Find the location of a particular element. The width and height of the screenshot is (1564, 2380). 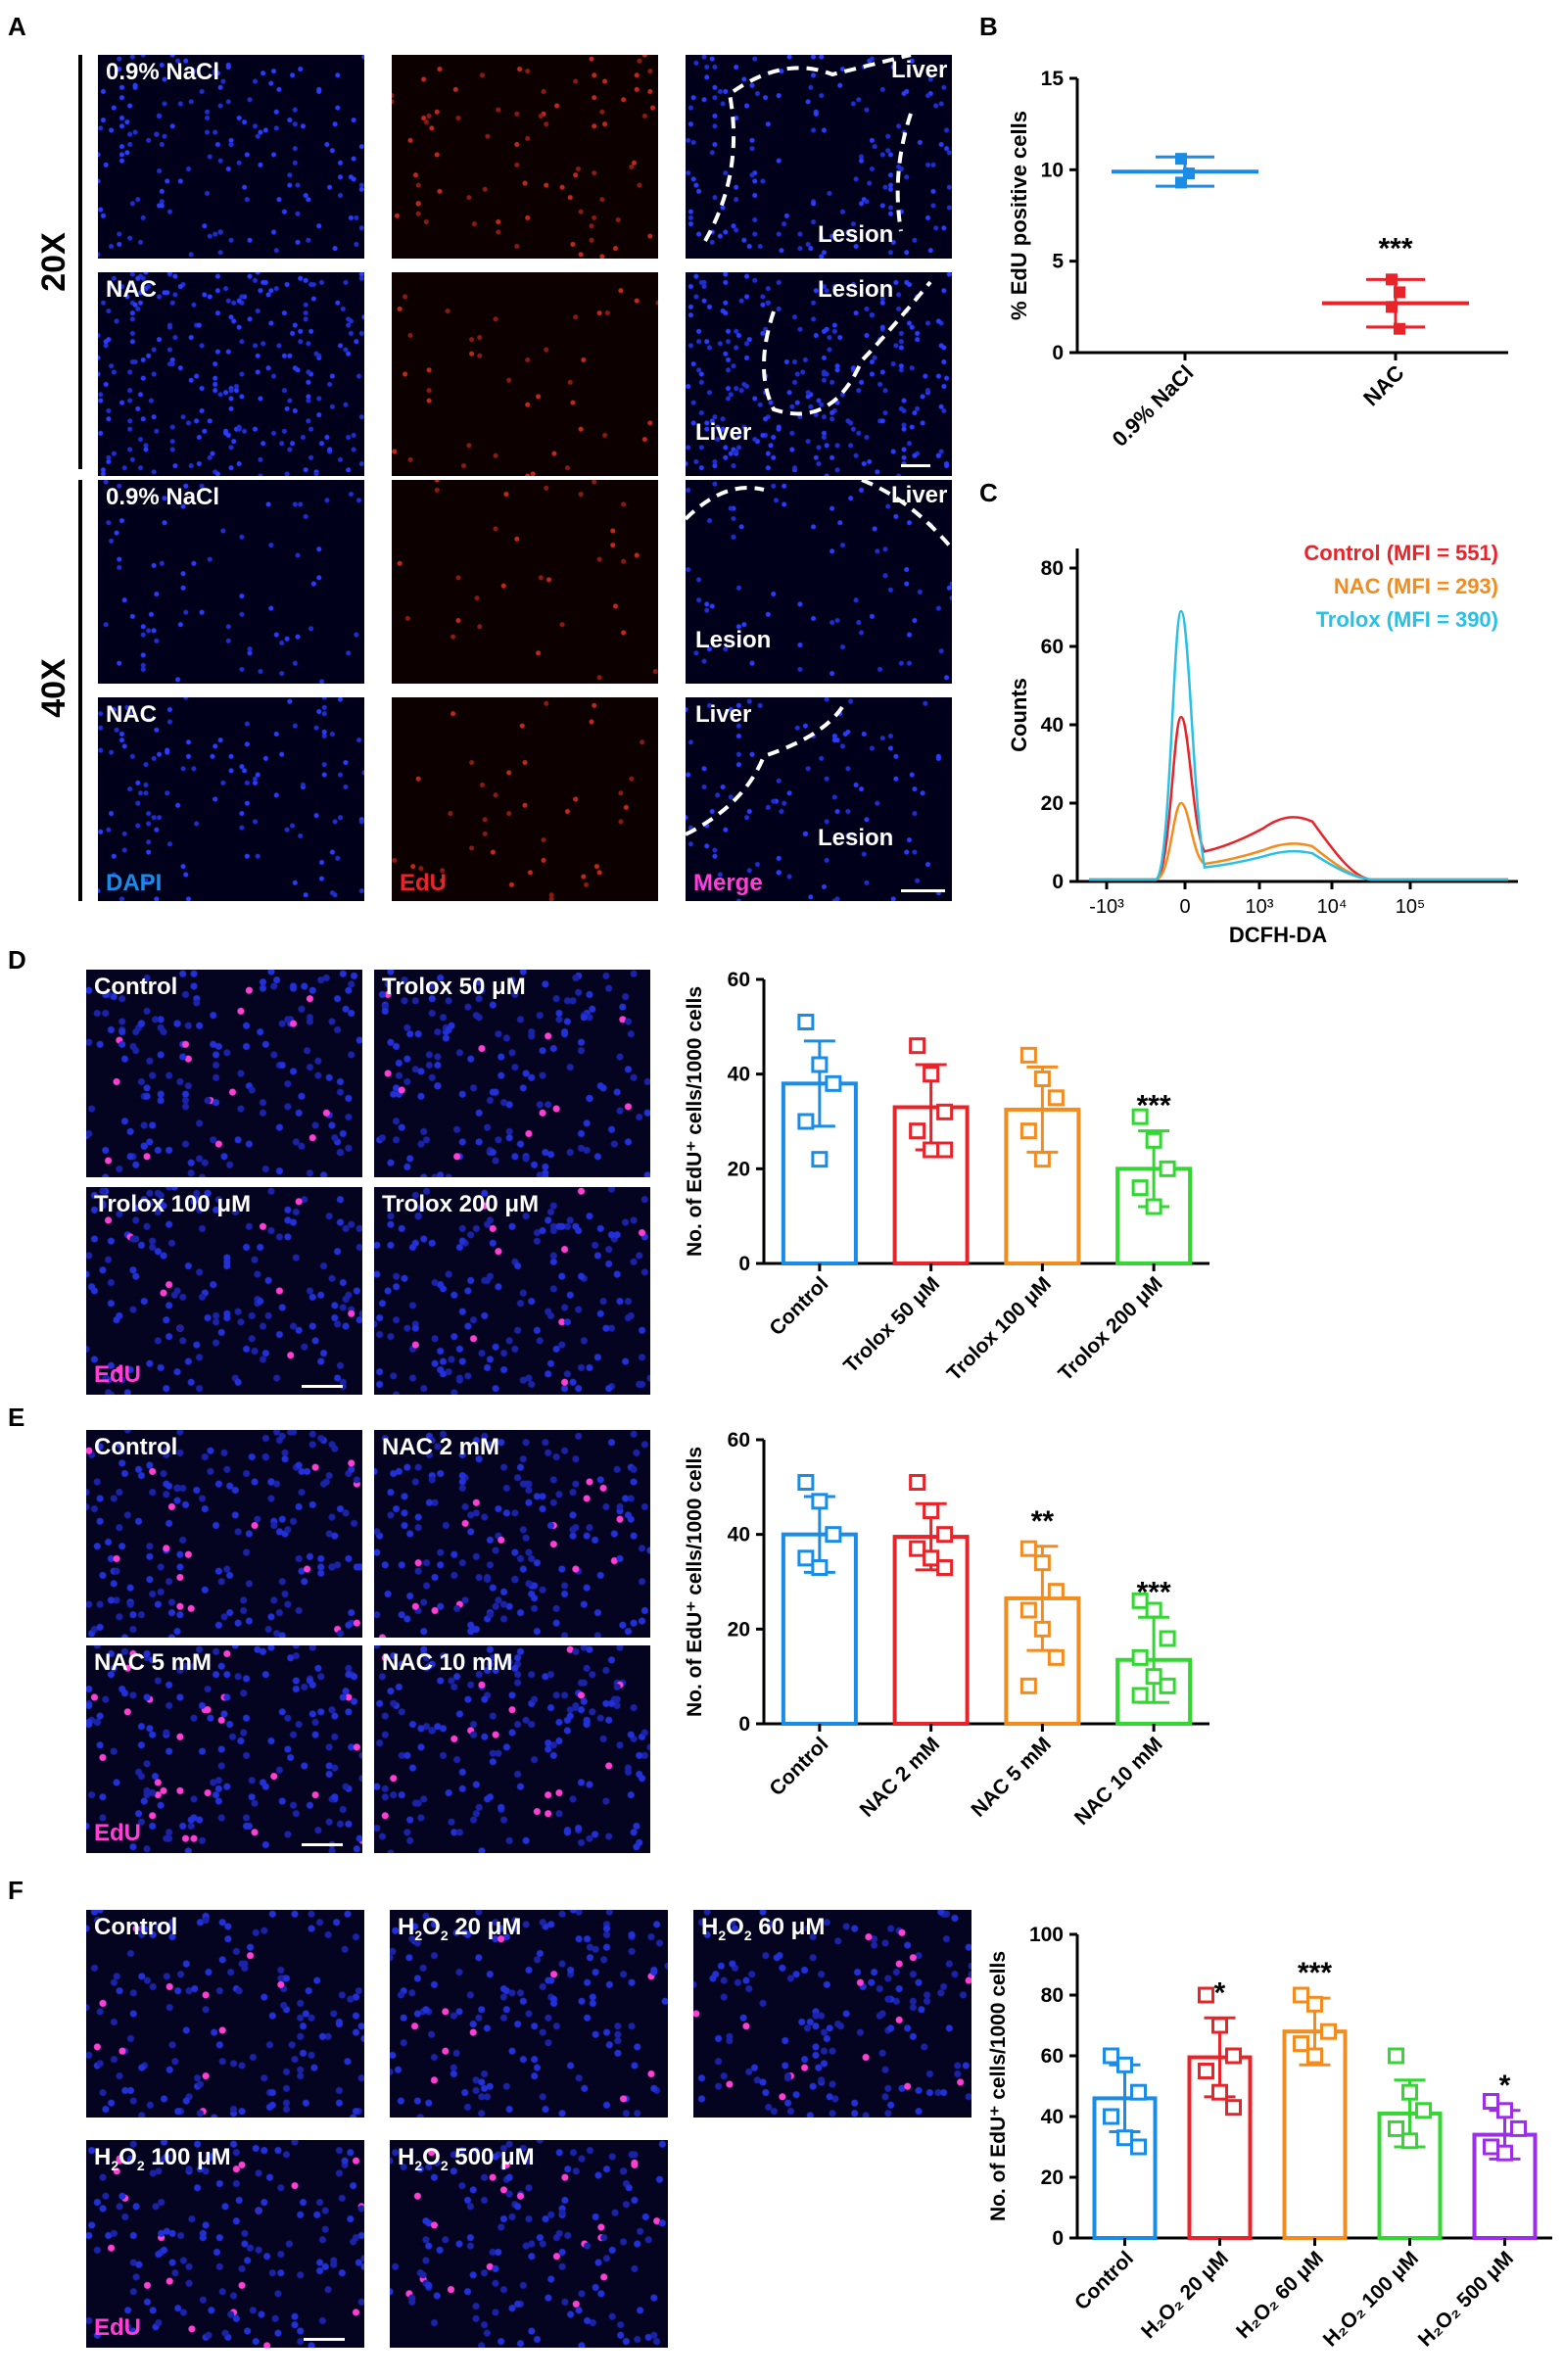

mag-20x-bracket is located at coordinates (80, 262).